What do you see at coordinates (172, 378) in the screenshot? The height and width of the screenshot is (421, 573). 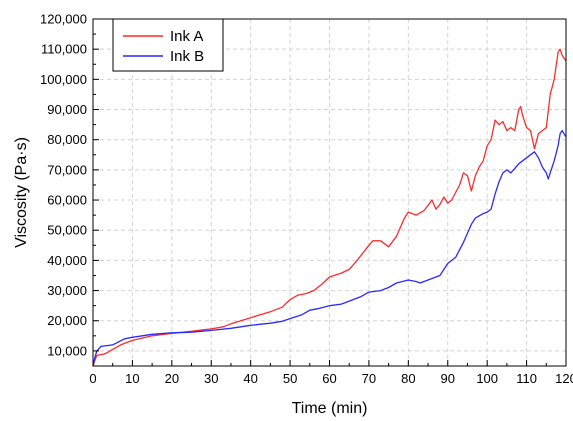 I see `x-tick-label: 20` at bounding box center [172, 378].